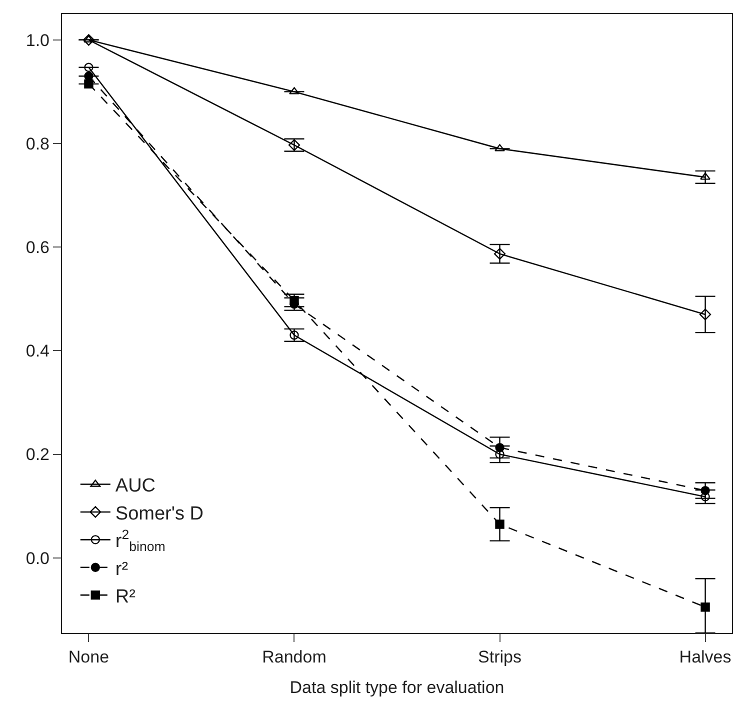 The image size is (744, 715). I want to click on x-tick-label: Random, so click(294, 657).